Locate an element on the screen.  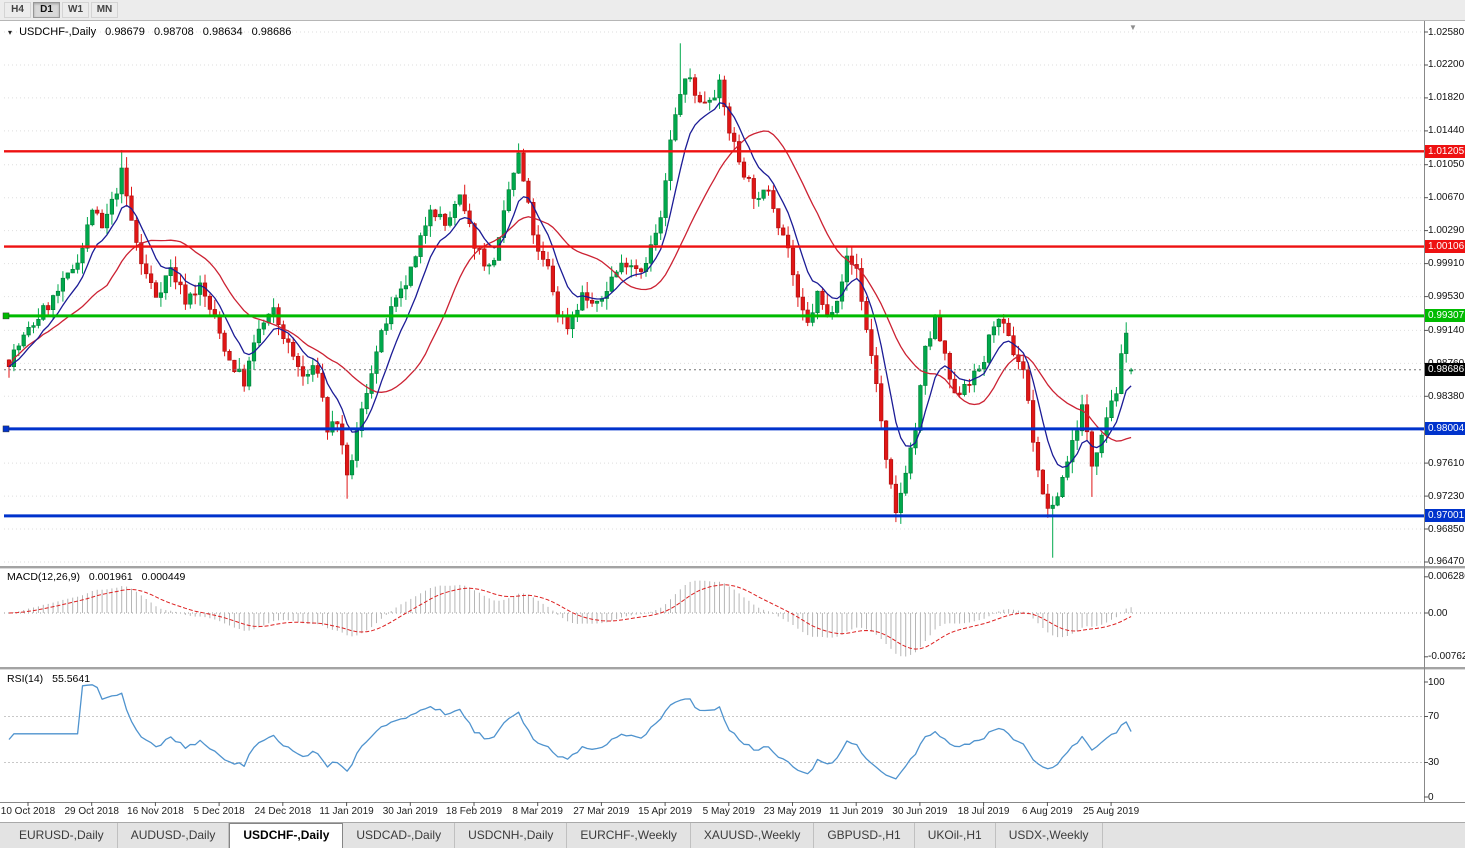
ohlc-open: 0.98679 is located at coordinates (125, 32).